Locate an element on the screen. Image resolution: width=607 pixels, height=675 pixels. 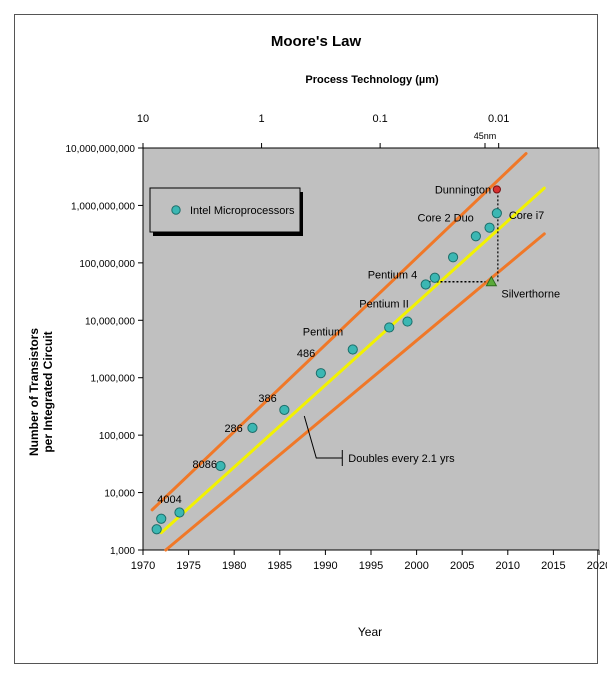
point-label: Core i7 is located at coordinates (526, 216).